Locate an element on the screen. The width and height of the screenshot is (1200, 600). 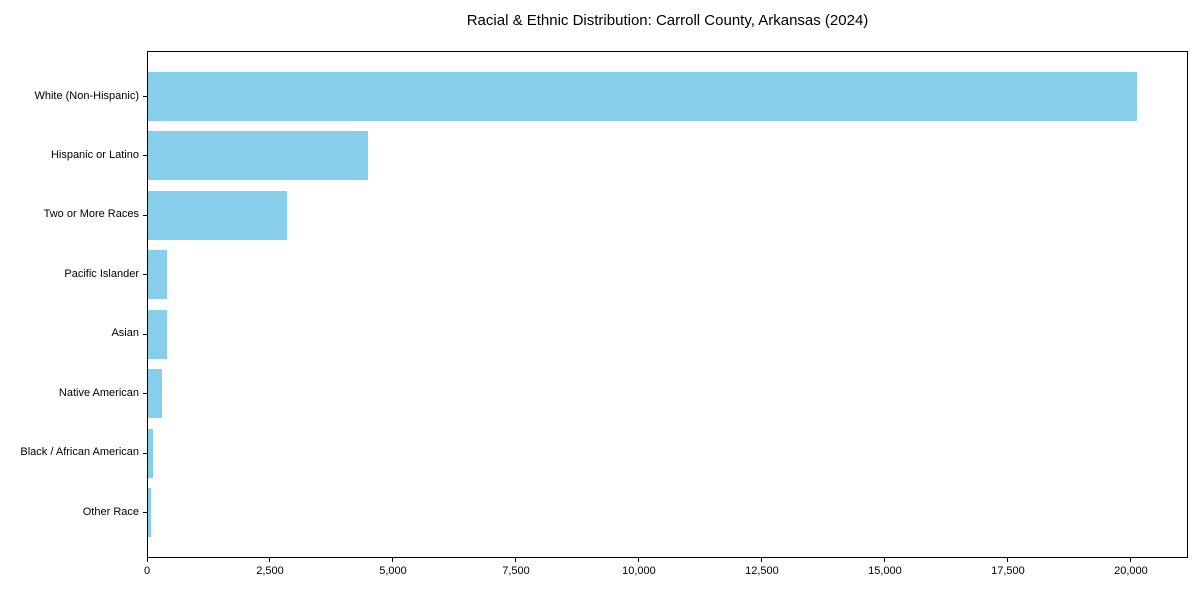
bar-white-non-hispanic is located at coordinates (642, 96).